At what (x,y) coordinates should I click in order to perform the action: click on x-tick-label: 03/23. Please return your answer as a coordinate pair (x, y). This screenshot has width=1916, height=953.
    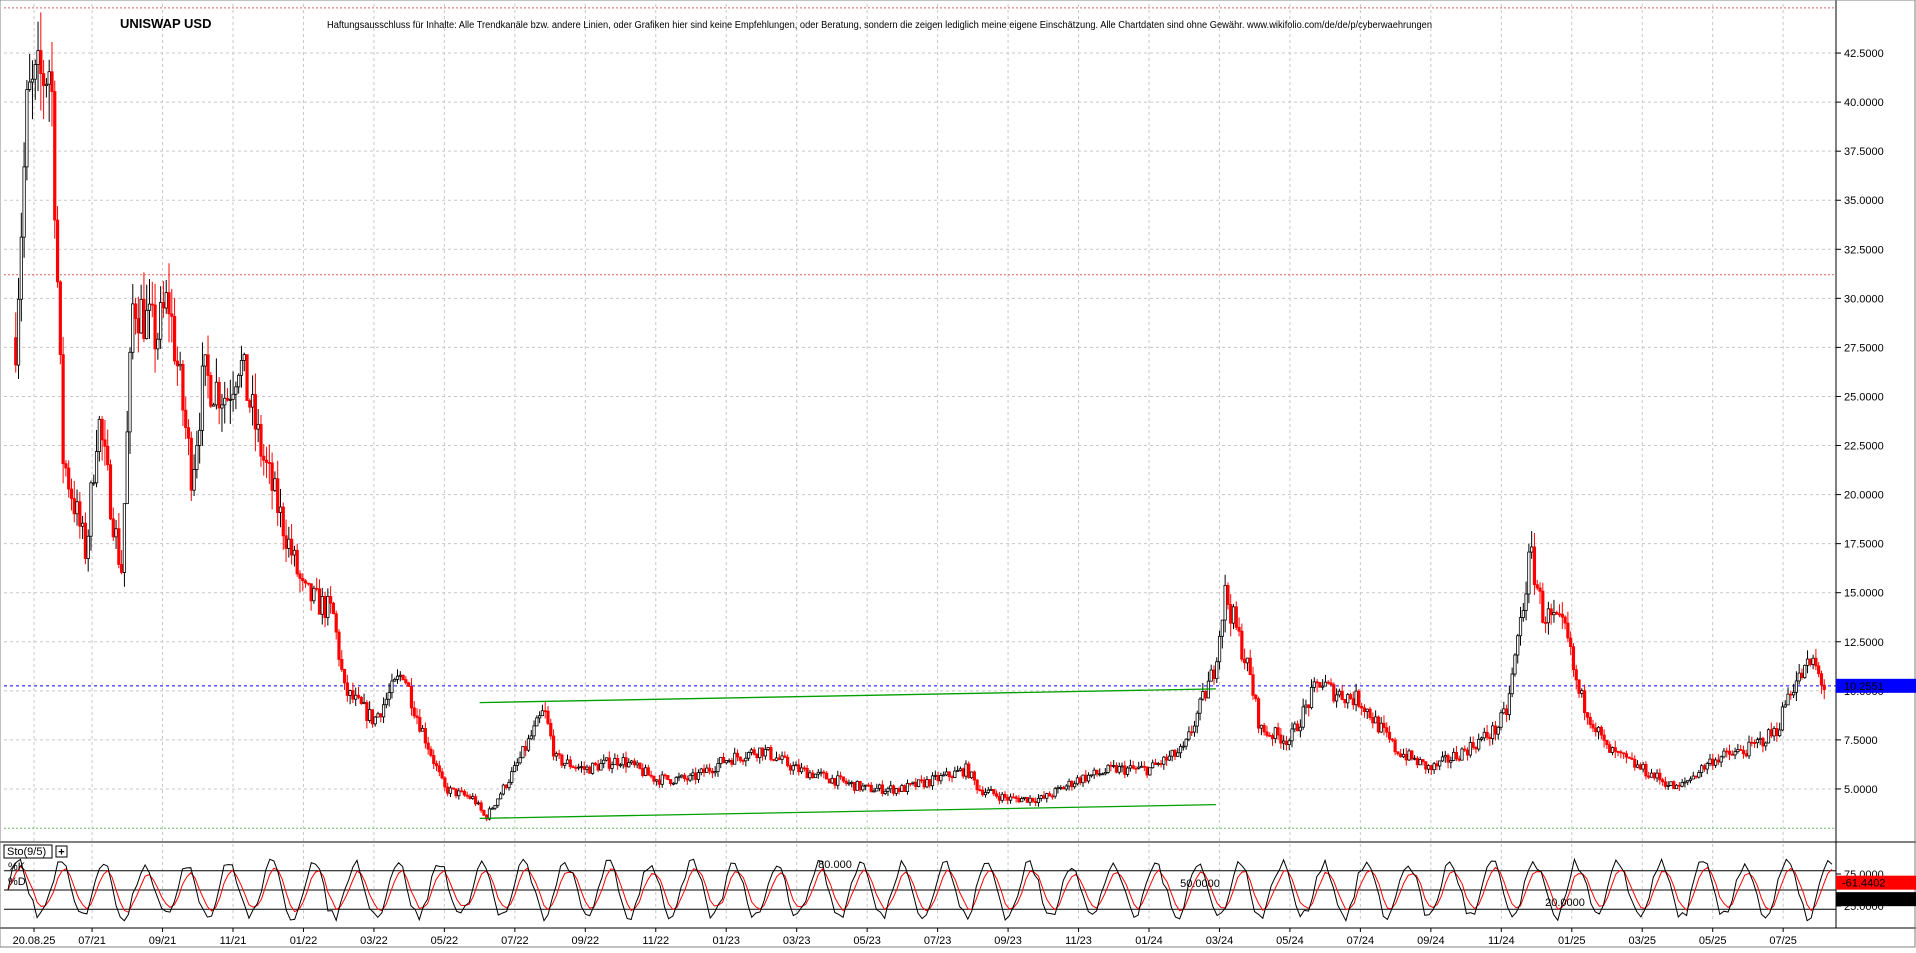
    Looking at the image, I should click on (797, 941).